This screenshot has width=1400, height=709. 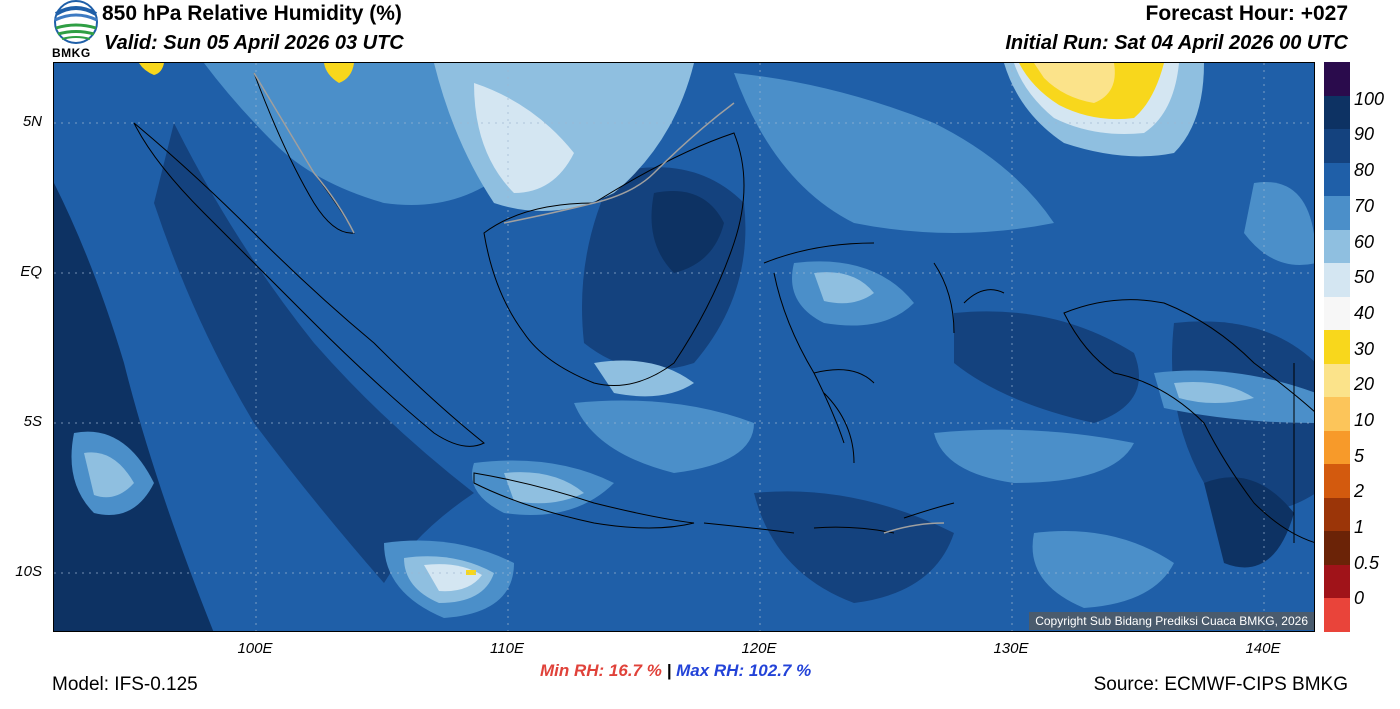 I want to click on colorbar-label: 2, so click(x=1359, y=491).